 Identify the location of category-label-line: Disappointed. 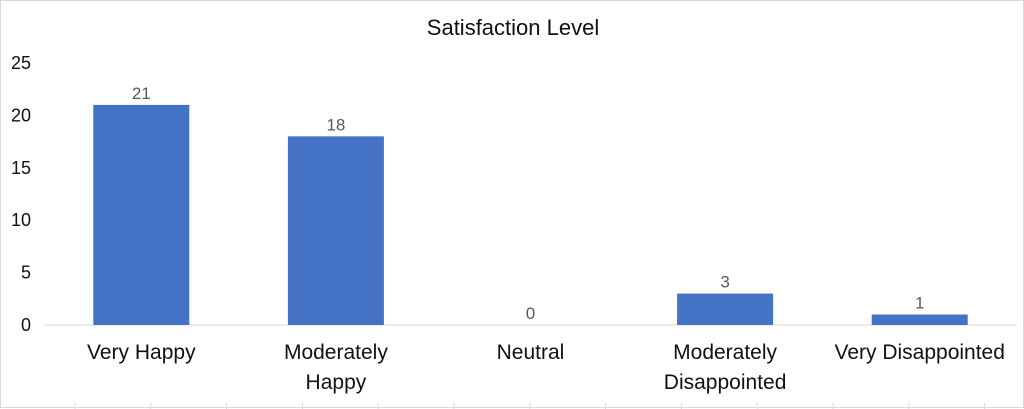
(725, 382).